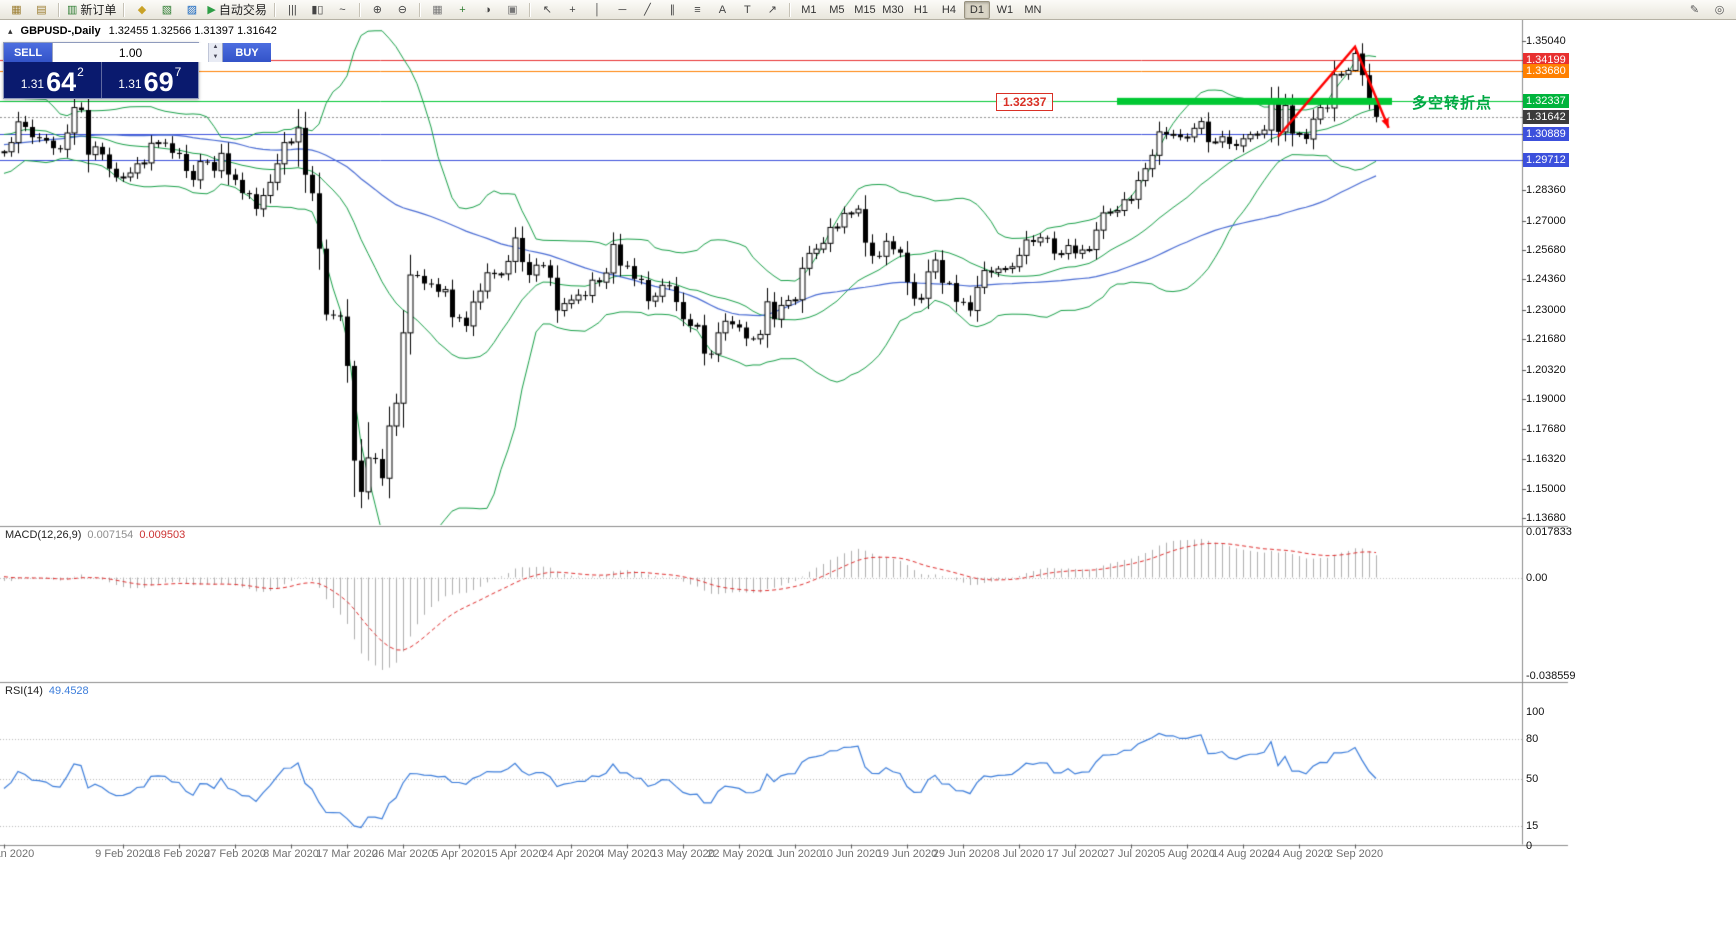 The width and height of the screenshot is (1736, 942). Describe the element at coordinates (1546, 339) in the screenshot. I see `price-axis-label: 1.21680` at that location.